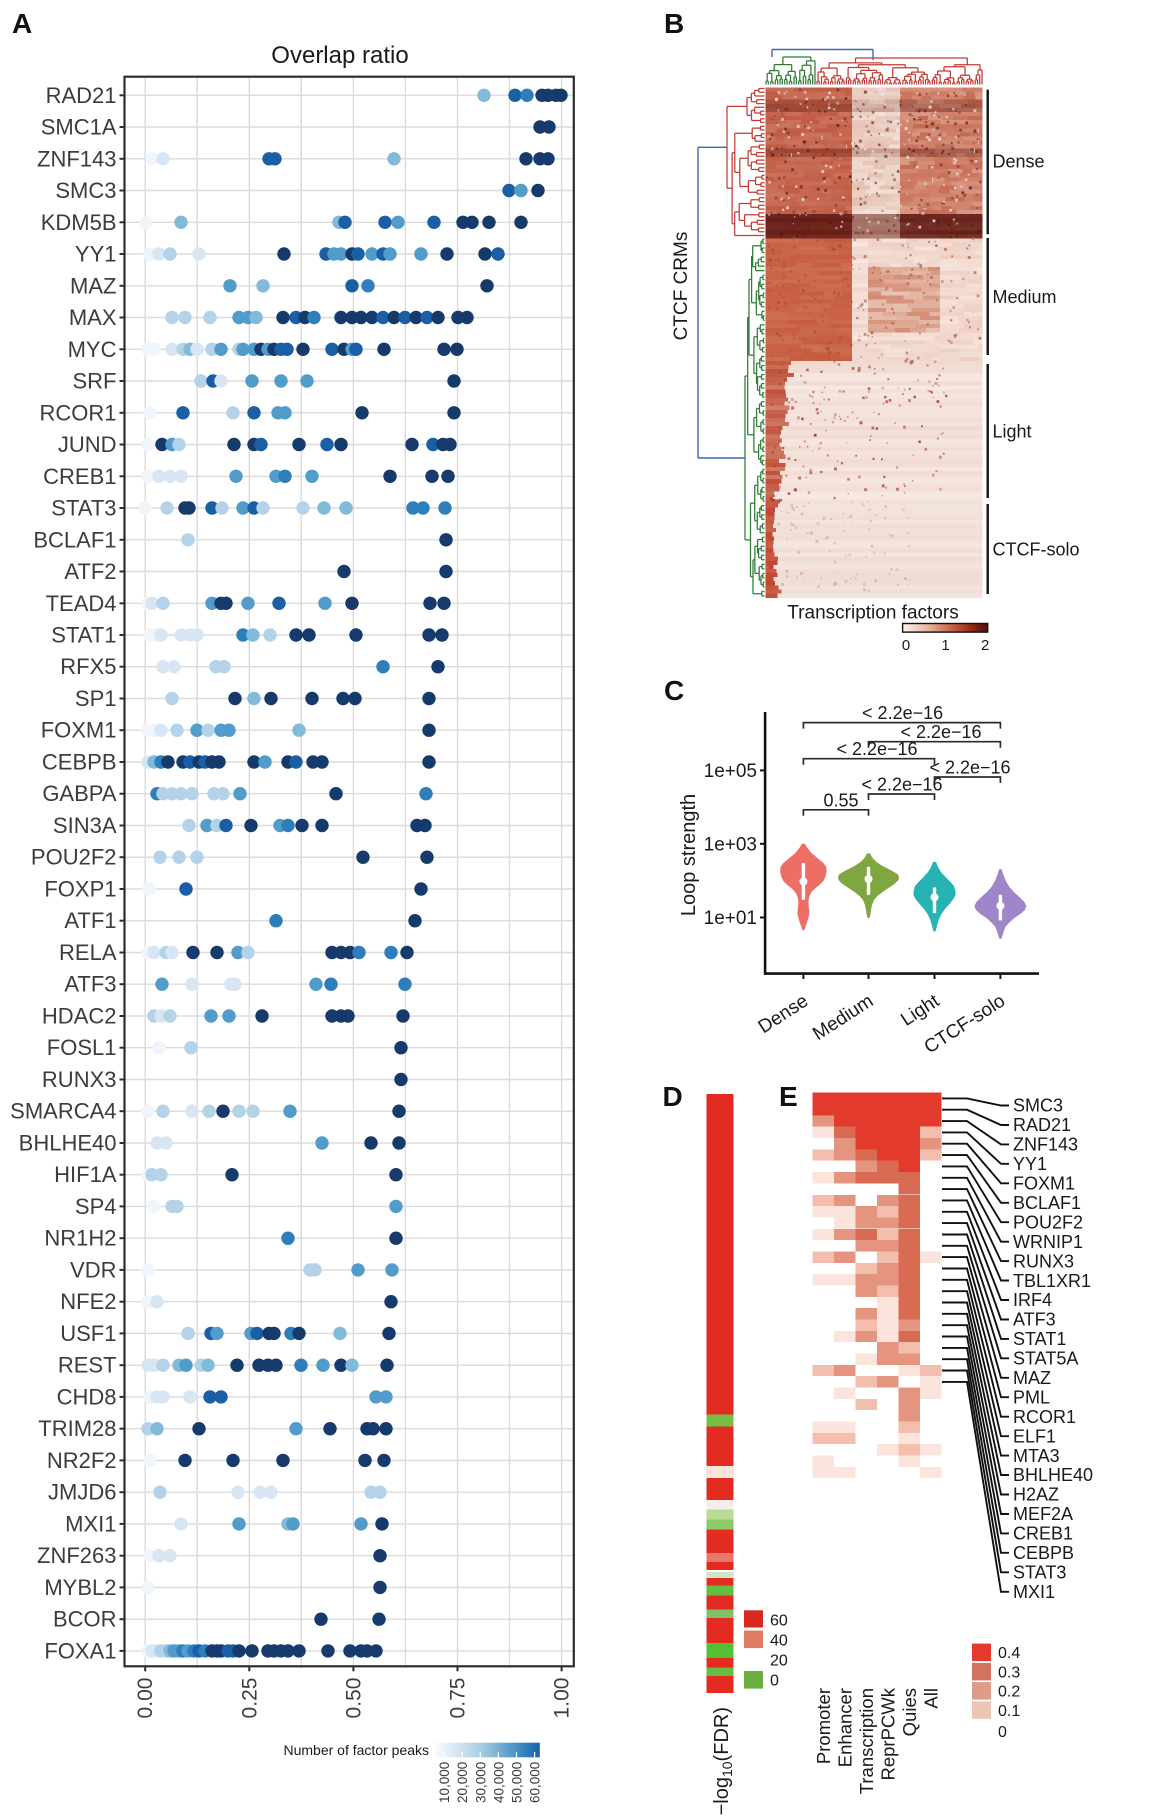  Describe the element at coordinates (674, 690) in the screenshot. I see `svg-text: C` at that location.